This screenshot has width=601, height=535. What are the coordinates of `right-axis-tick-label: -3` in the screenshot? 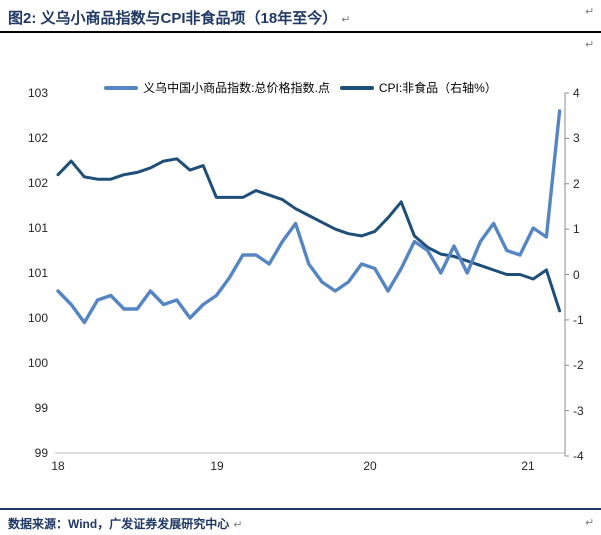 It's located at (578, 410).